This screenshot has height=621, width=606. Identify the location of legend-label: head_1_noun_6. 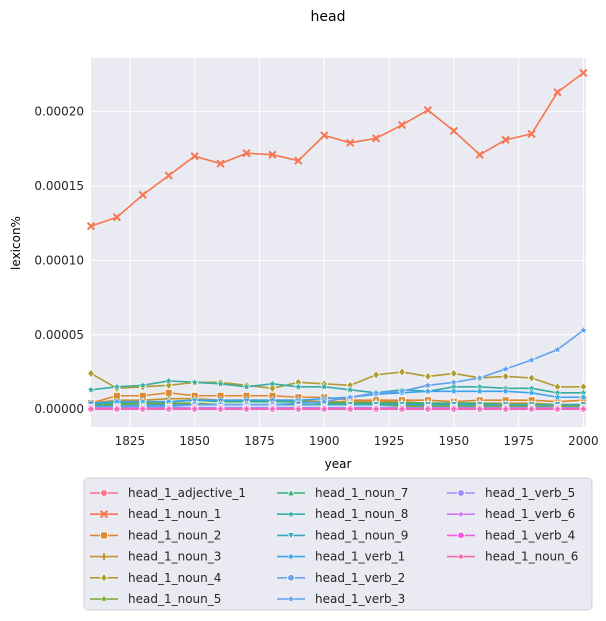
(531, 557).